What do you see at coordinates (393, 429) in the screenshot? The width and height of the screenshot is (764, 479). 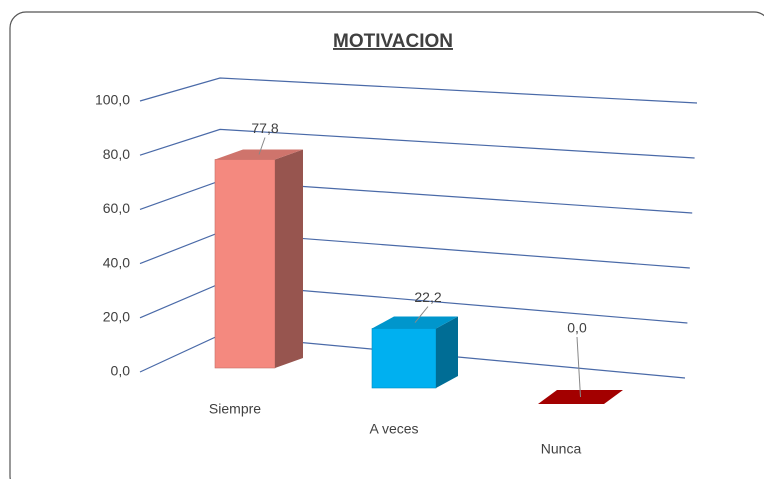 I see `x-tick-label: A veces` at bounding box center [393, 429].